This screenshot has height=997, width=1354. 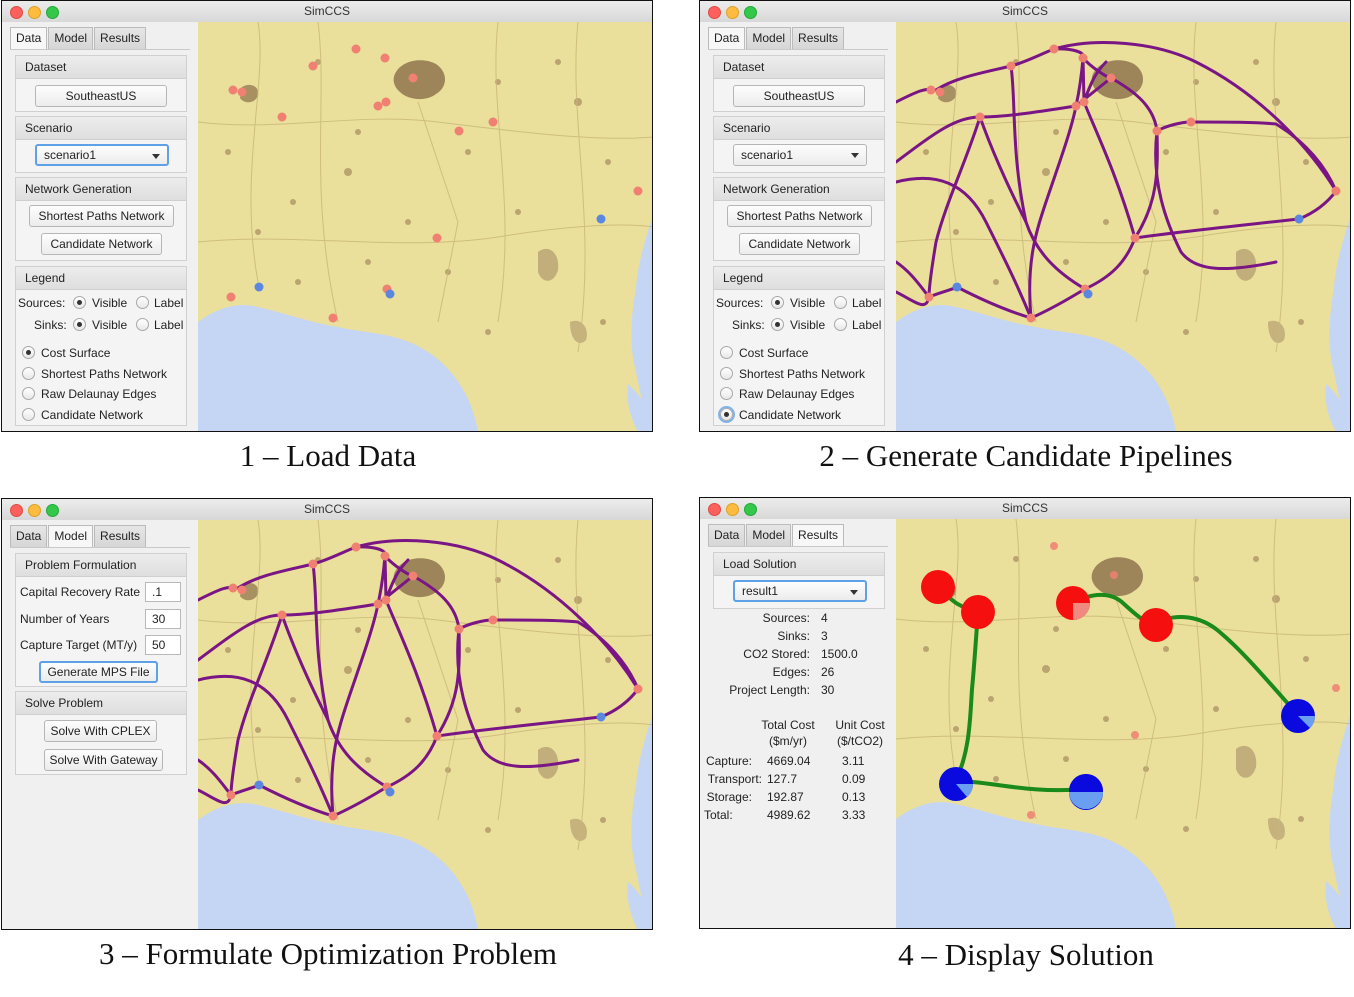 What do you see at coordinates (163, 645) in the screenshot?
I see `capture-target-field: 50` at bounding box center [163, 645].